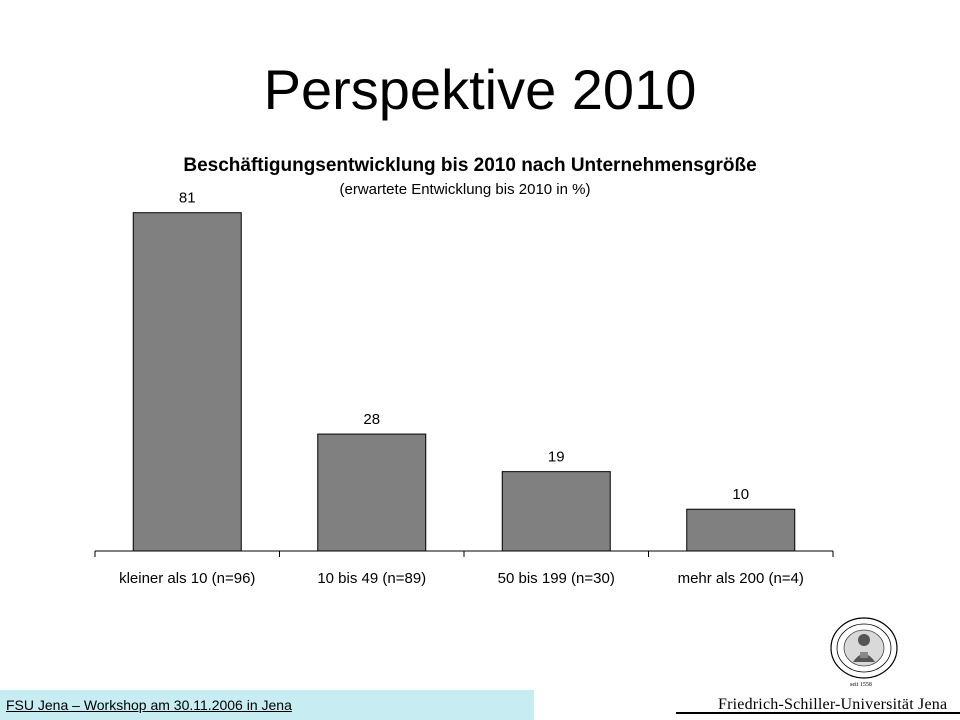  I want to click on seal-caption: seit 1558, so click(861, 685).